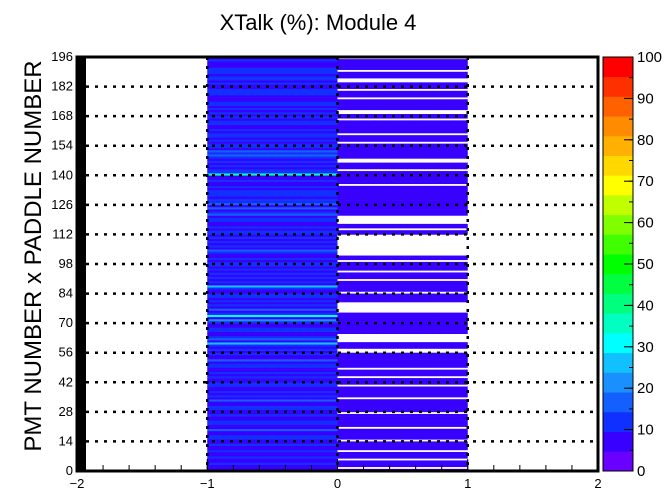 The width and height of the screenshot is (668, 491). I want to click on x-tick-label: 2, so click(597, 483).